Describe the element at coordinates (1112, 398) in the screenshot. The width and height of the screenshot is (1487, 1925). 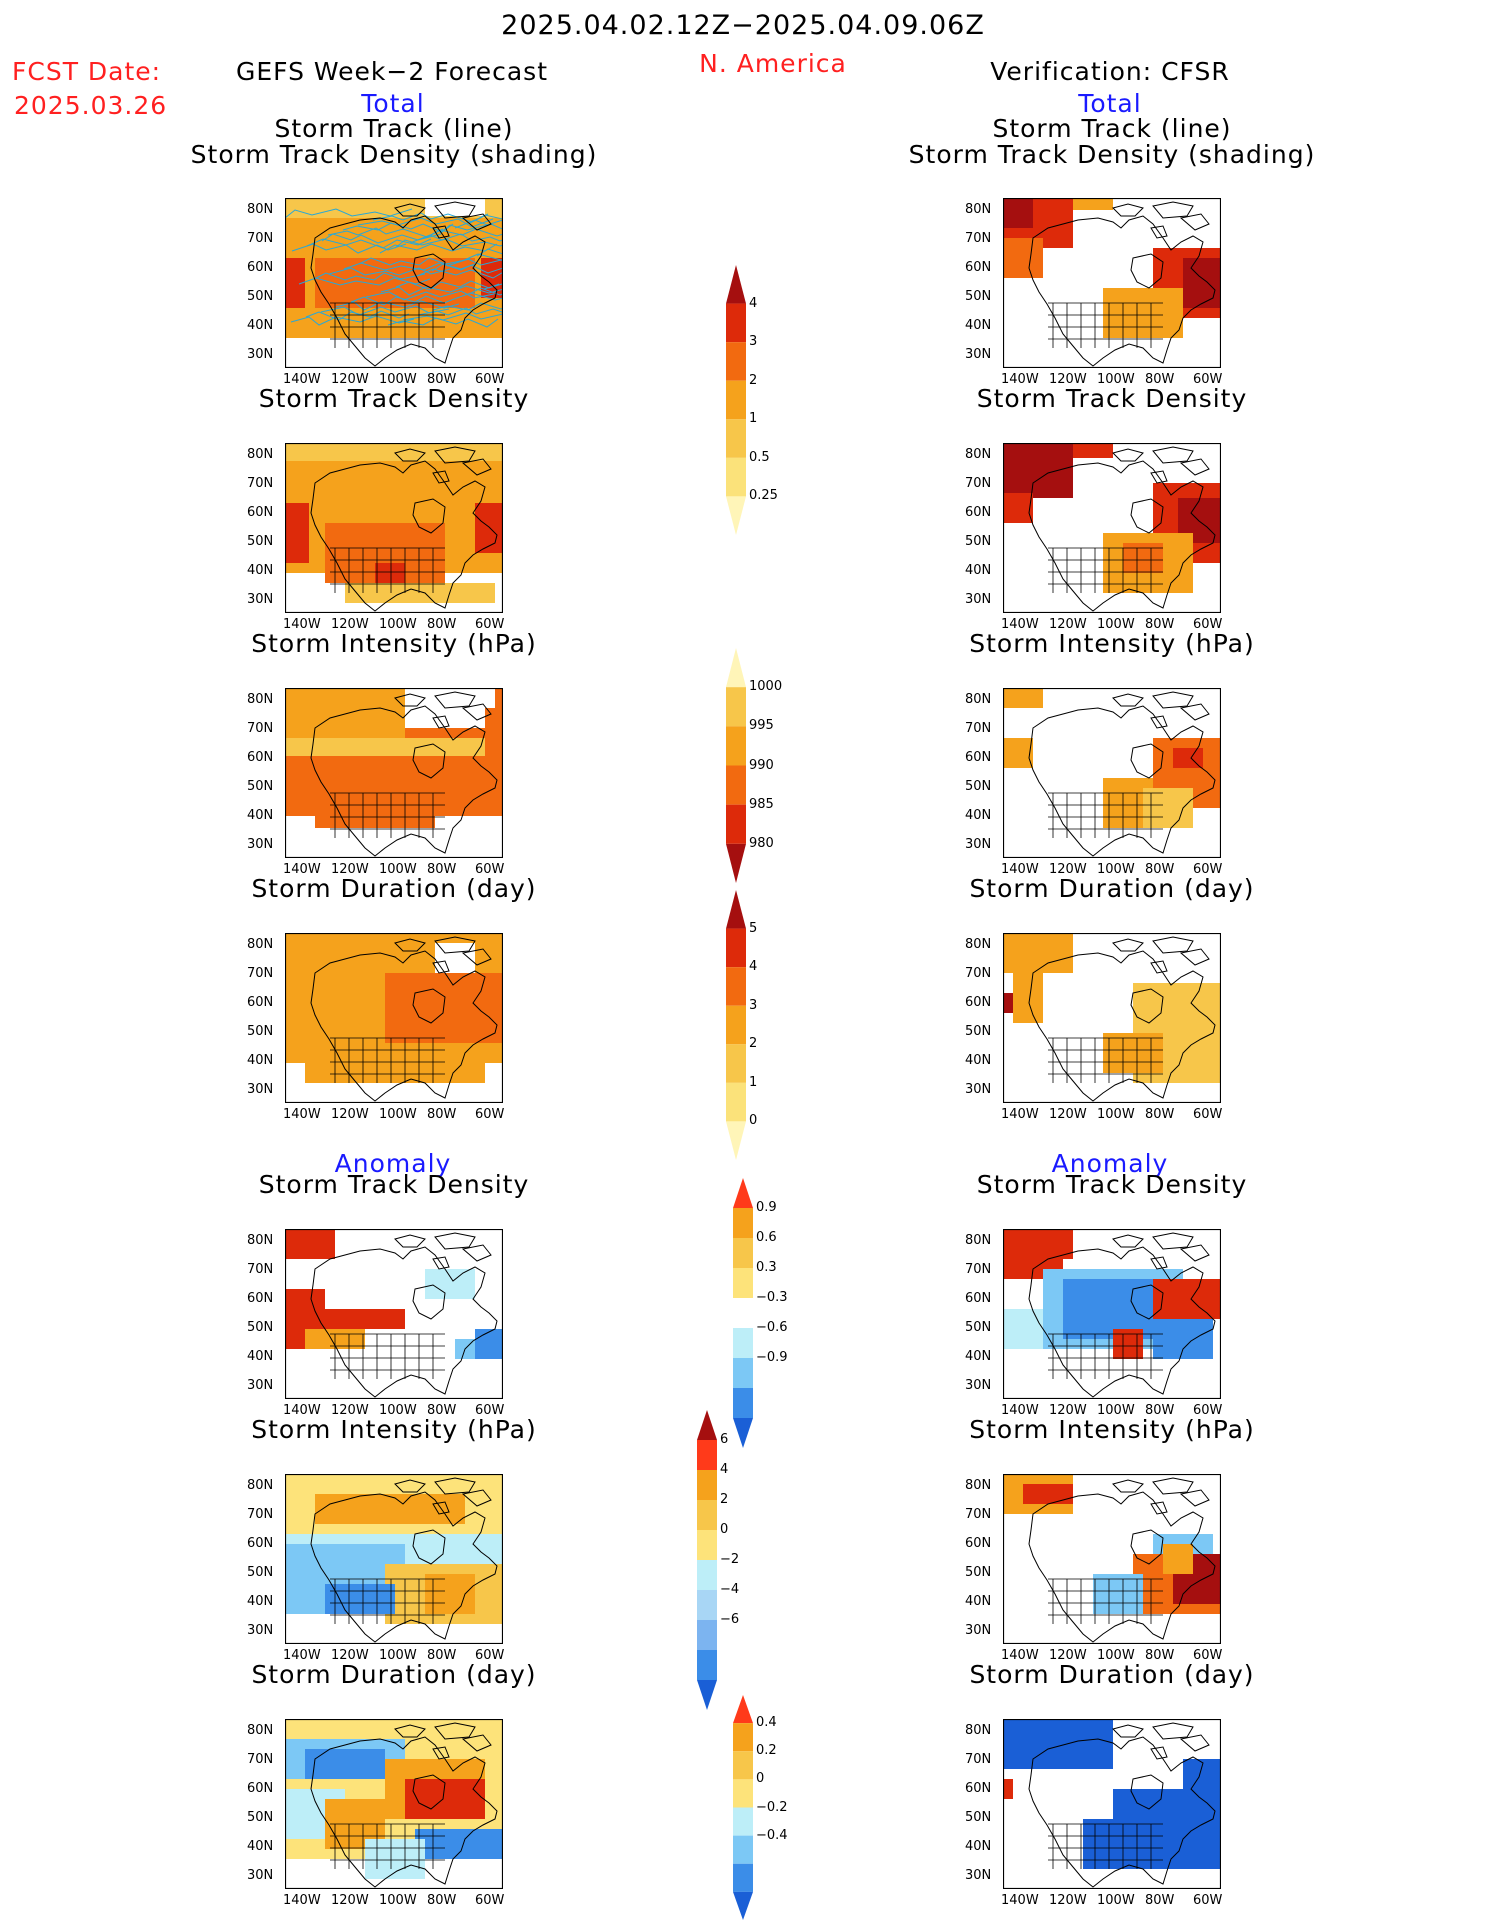
I see `panel-title: Storm Track Density` at that location.